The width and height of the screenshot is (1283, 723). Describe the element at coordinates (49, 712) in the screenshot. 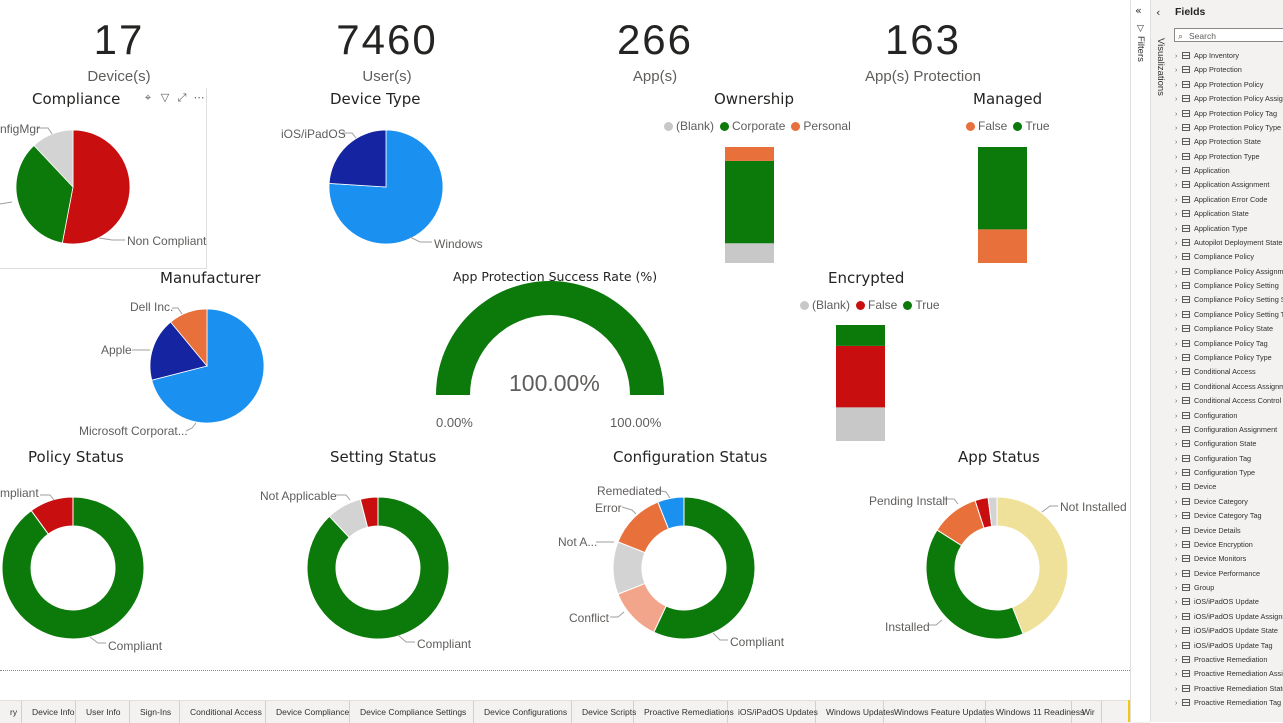

I see `tab-device-info: Device Info` at that location.